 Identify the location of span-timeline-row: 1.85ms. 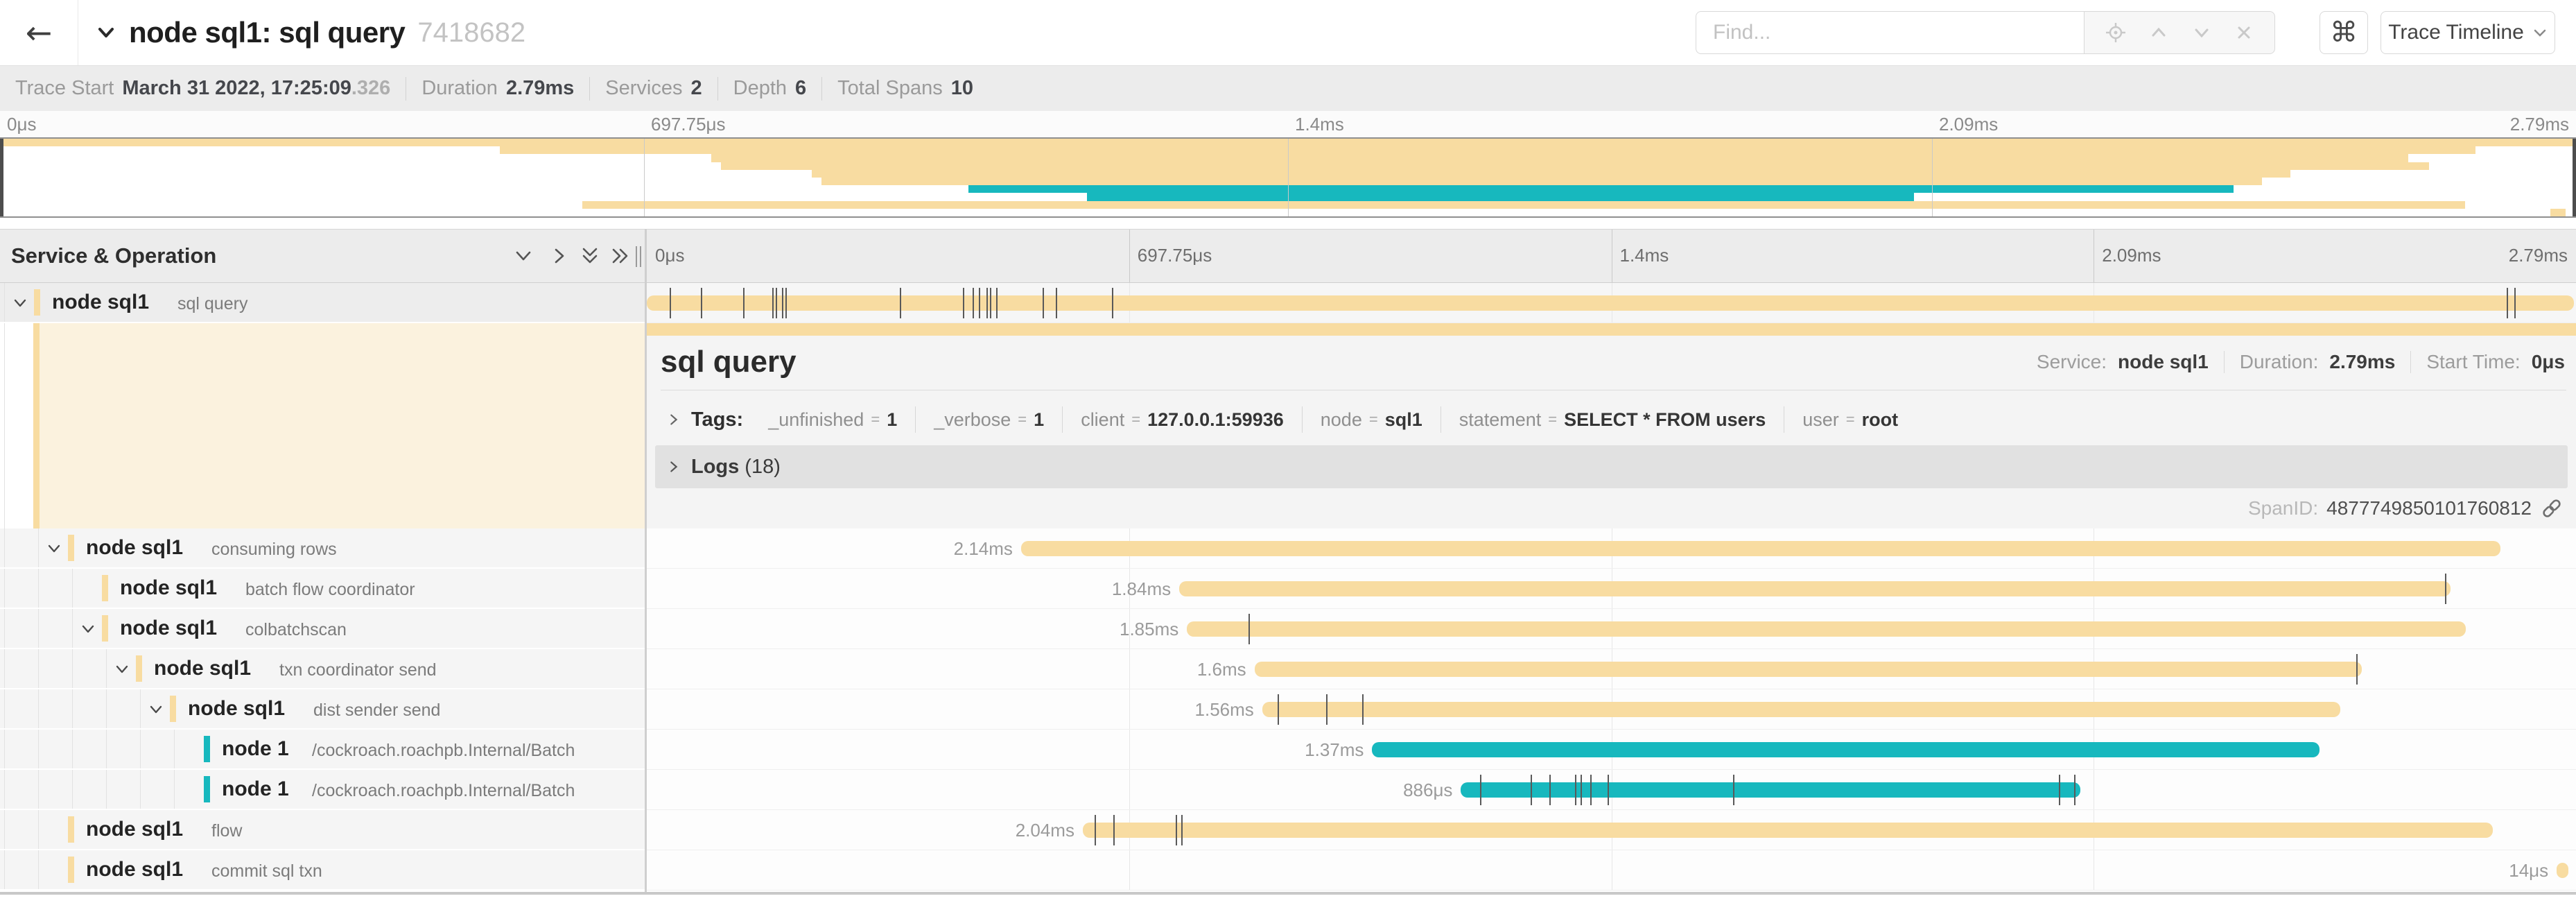
(1611, 629).